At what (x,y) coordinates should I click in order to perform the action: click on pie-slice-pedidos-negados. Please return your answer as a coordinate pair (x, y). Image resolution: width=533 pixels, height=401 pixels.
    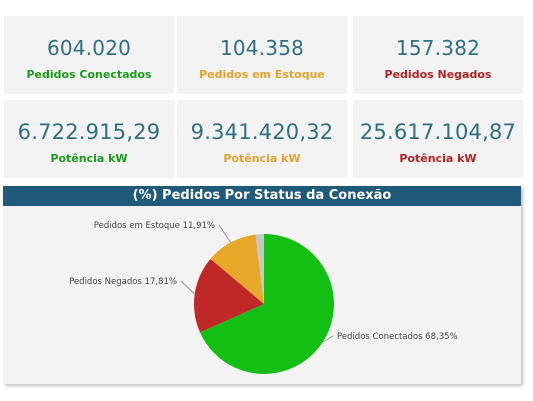
    Looking at the image, I should click on (228, 295).